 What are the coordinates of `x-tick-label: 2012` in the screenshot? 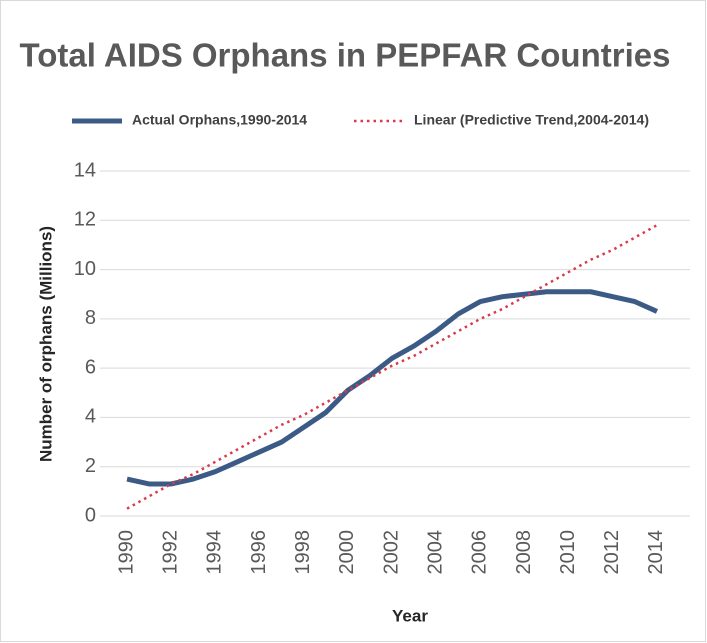 It's located at (612, 552).